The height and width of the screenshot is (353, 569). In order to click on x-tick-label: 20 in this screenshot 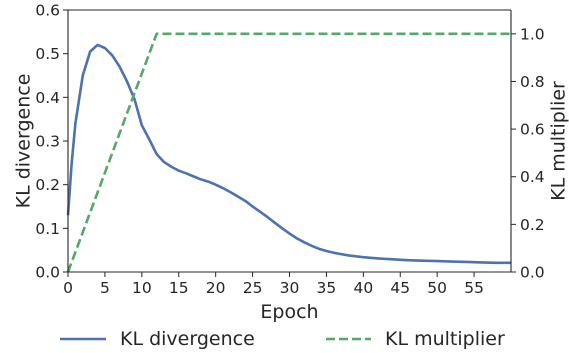, I will do `click(216, 288)`.